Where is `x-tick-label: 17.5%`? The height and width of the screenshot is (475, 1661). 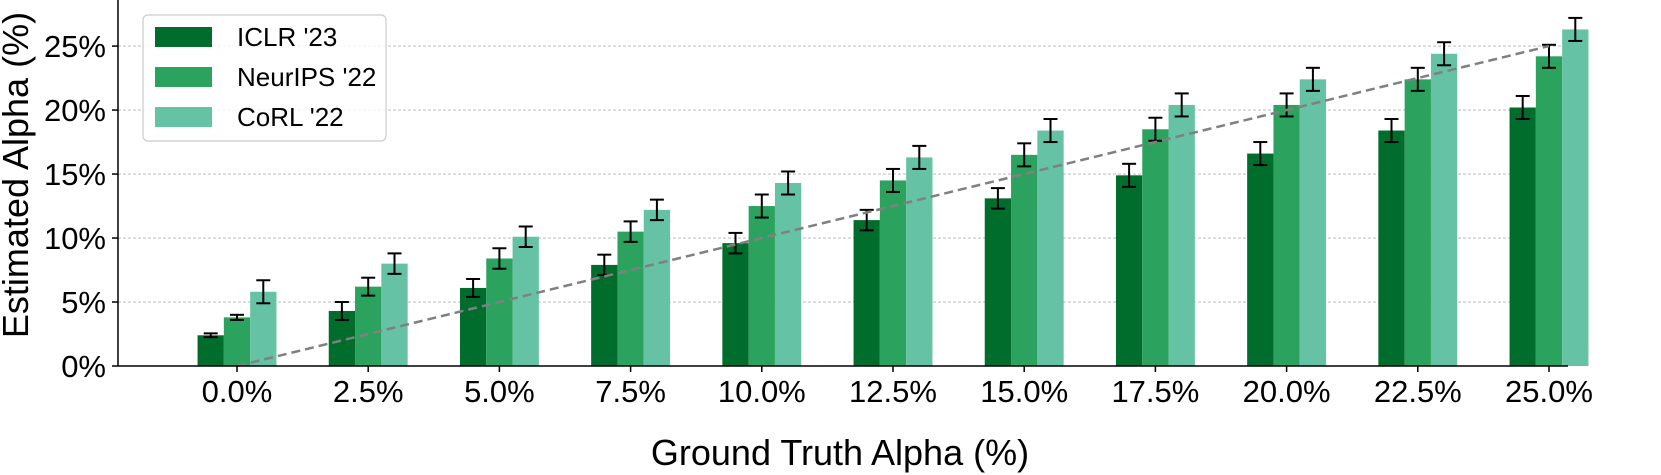
x-tick-label: 17.5% is located at coordinates (1155, 391).